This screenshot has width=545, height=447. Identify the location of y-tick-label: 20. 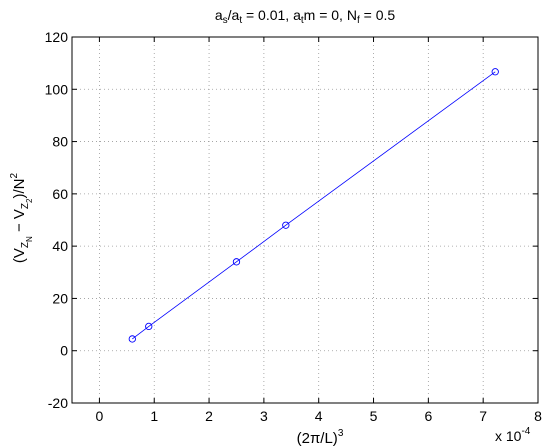
(60, 298).